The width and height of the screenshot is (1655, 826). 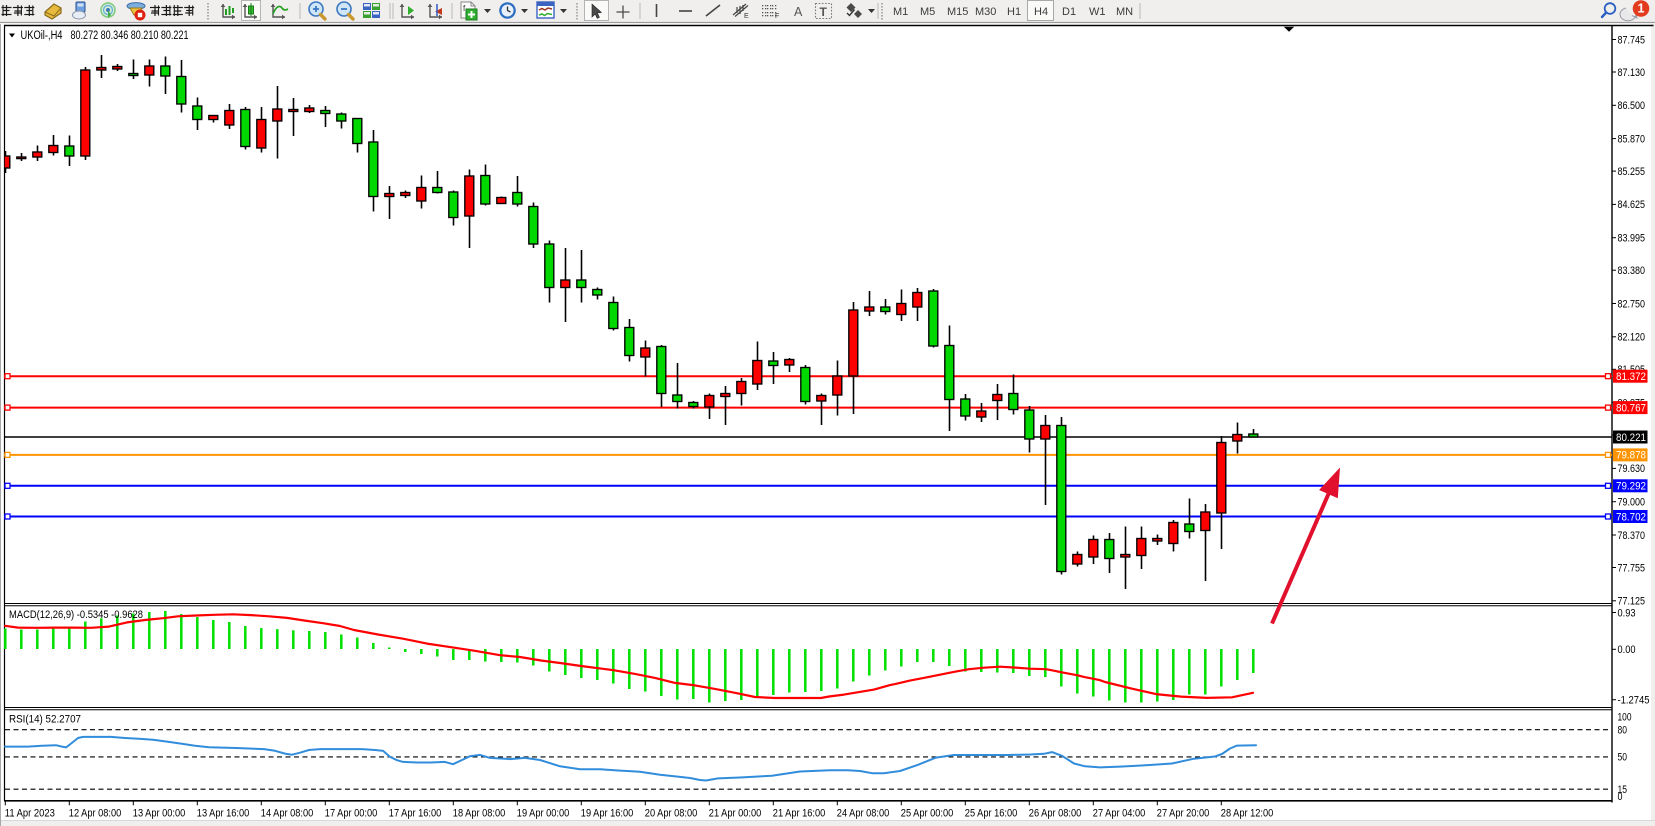 What do you see at coordinates (30, 814) in the screenshot?
I see `svg-text: 11 Apr 2023` at bounding box center [30, 814].